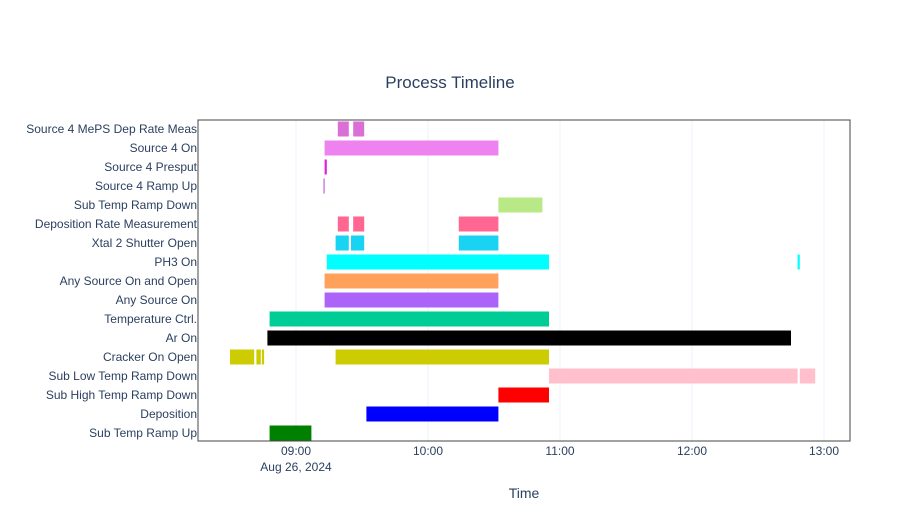  What do you see at coordinates (449, 82) in the screenshot?
I see `chart-title: Process Timeline` at bounding box center [449, 82].